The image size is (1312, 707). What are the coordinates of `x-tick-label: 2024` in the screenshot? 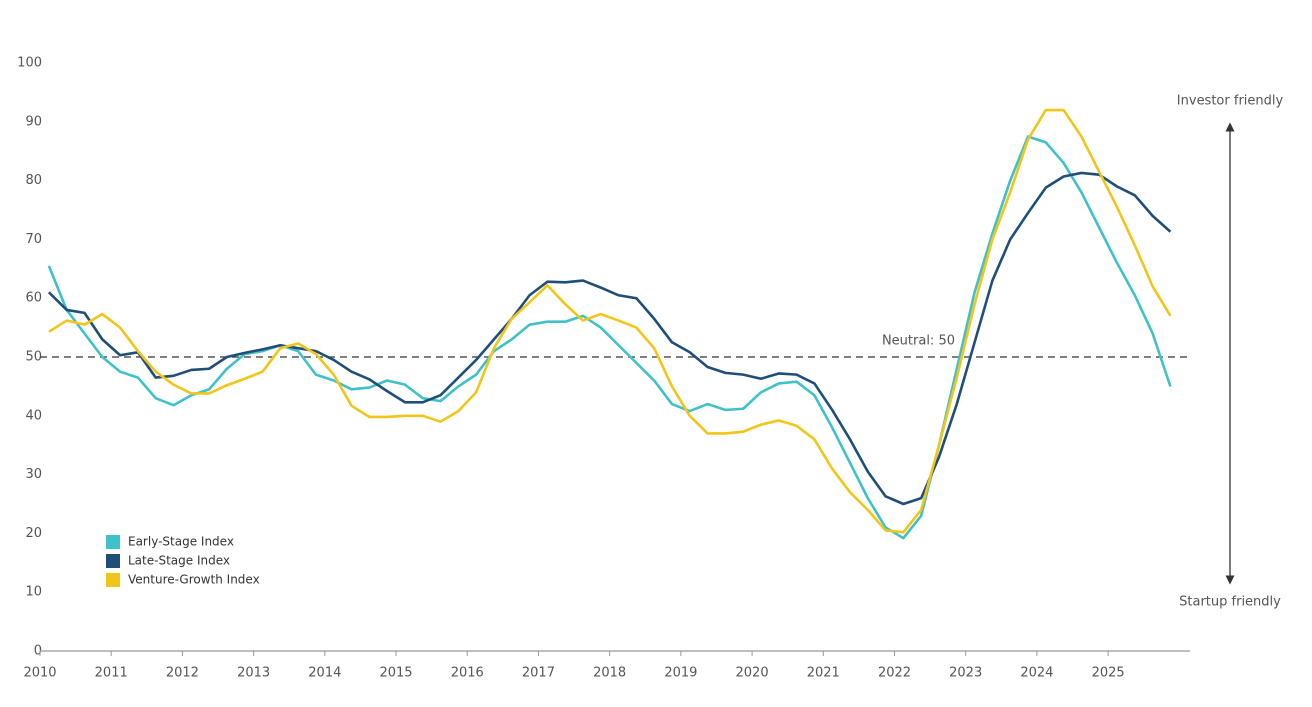 It's located at (1036, 673).